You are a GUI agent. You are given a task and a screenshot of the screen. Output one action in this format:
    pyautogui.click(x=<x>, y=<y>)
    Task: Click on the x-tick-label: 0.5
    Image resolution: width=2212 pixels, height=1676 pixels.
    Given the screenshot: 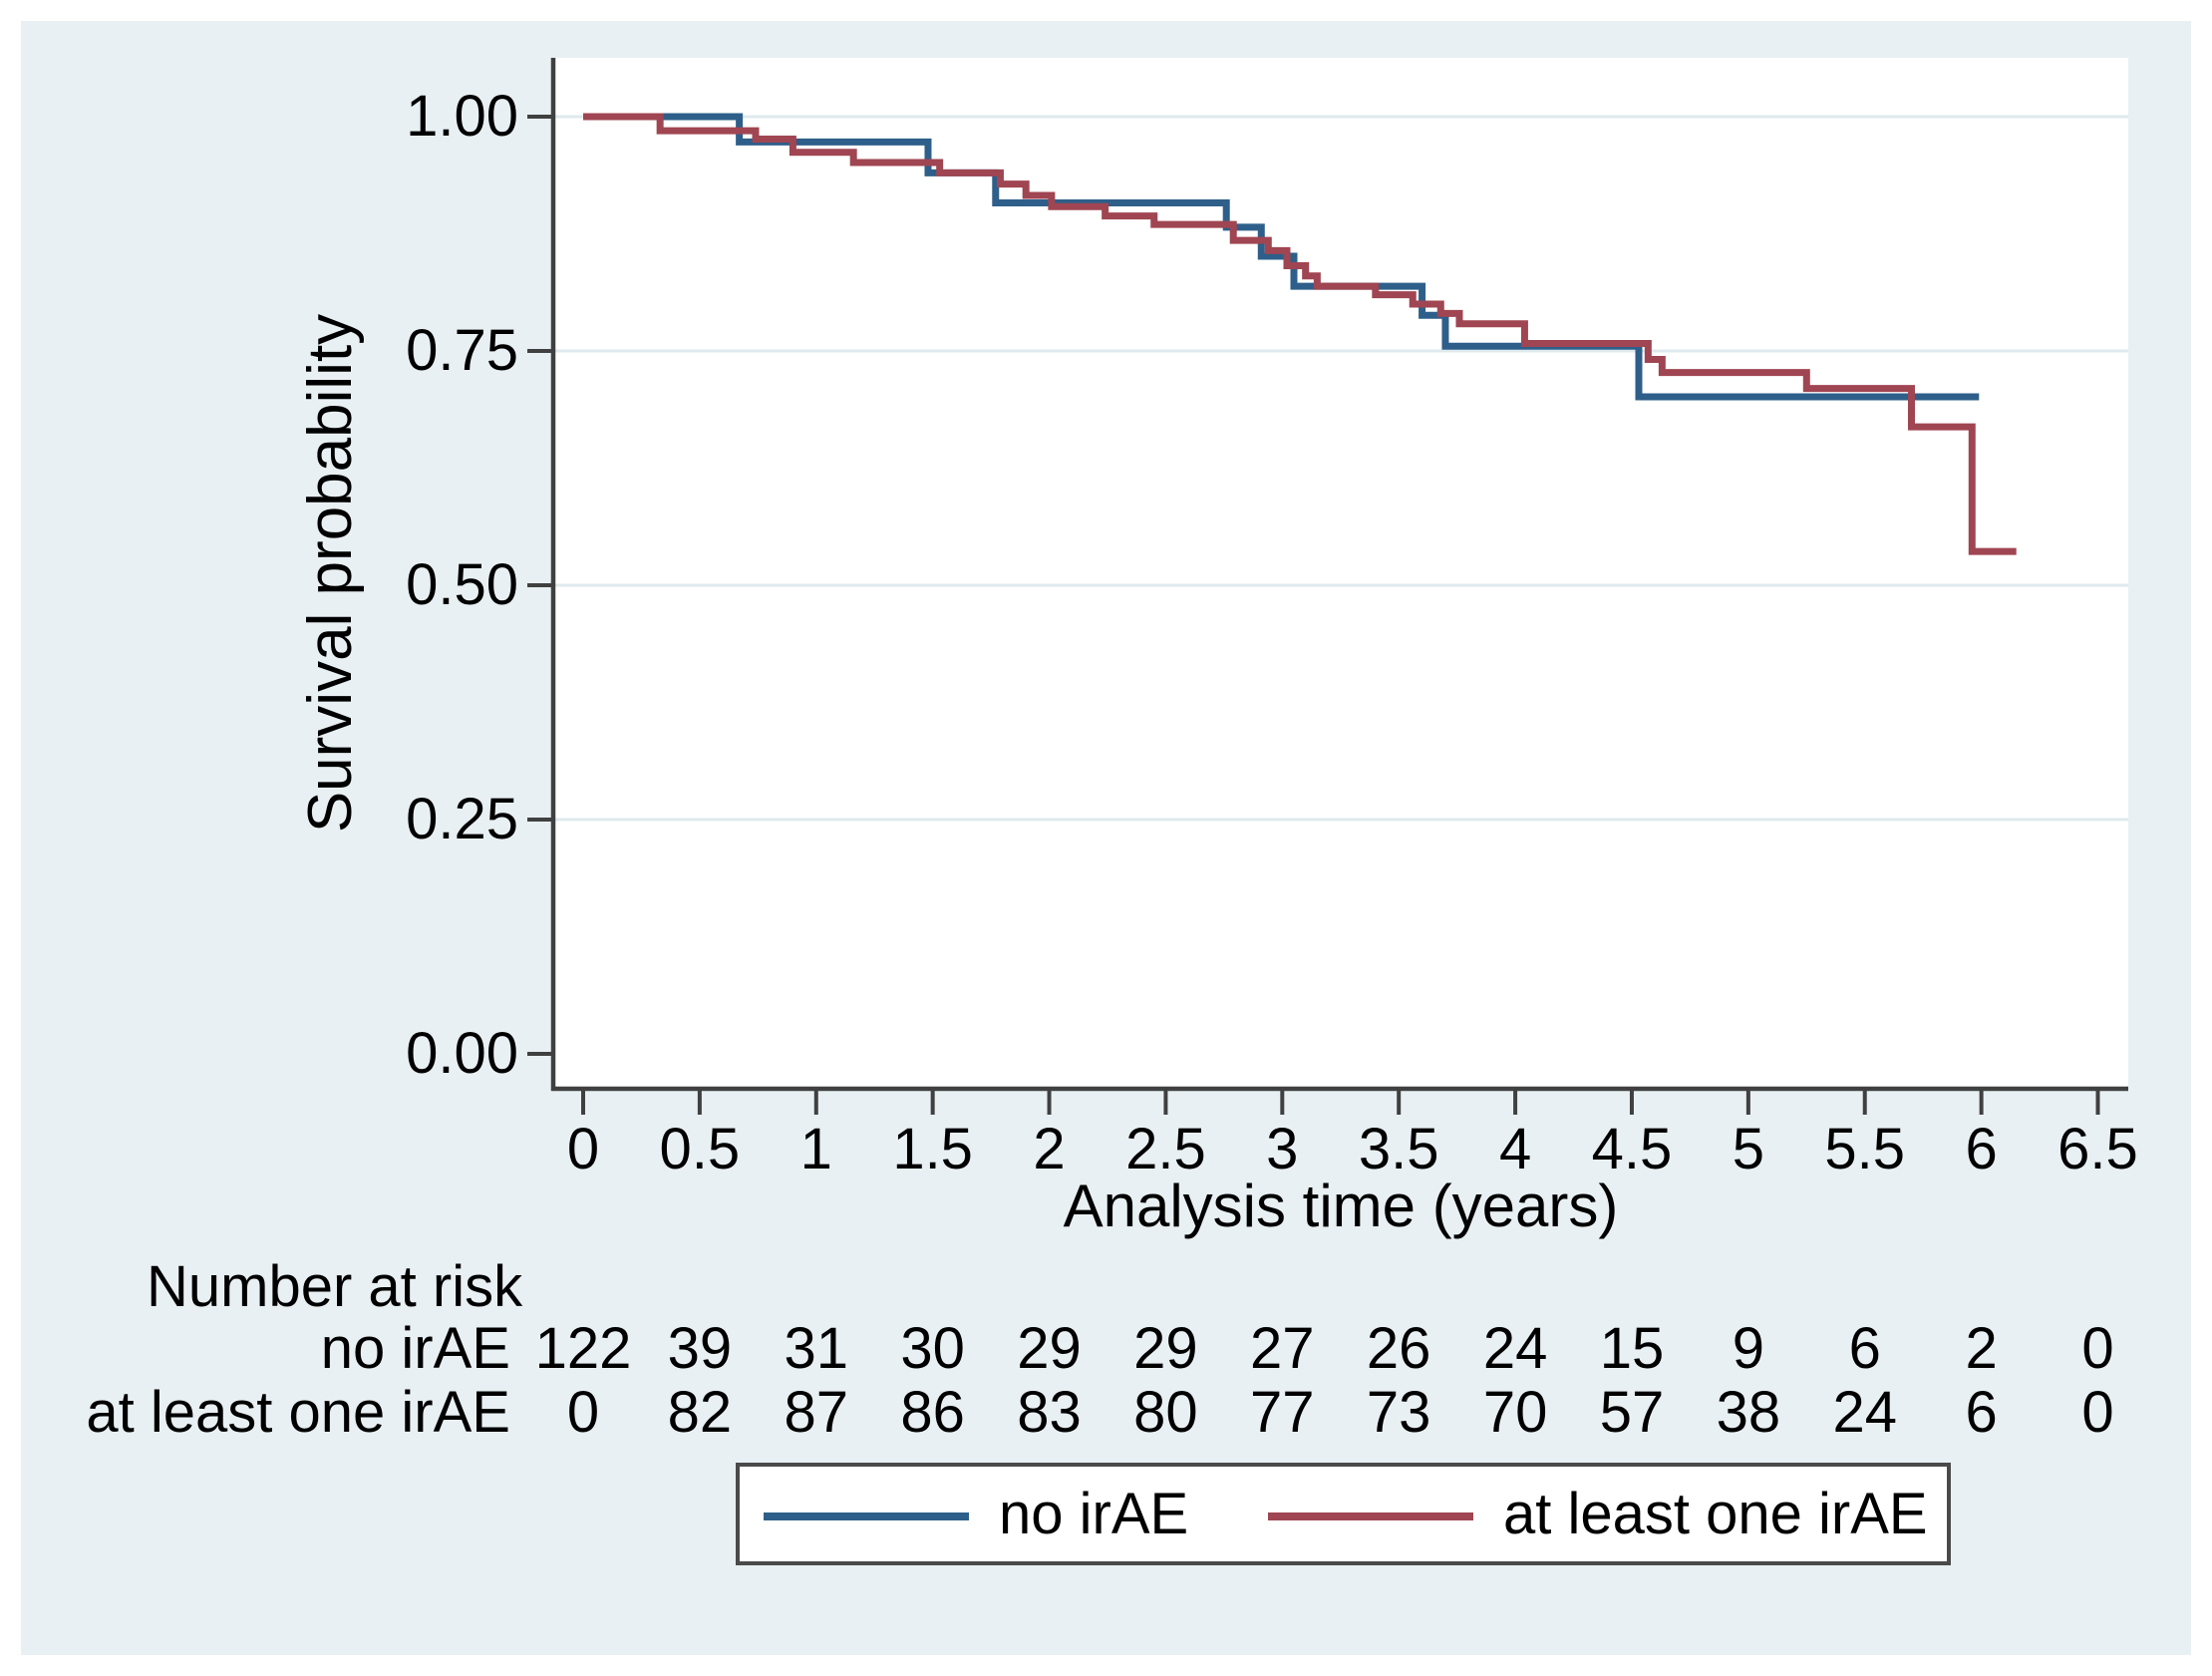 What is the action you would take?
    pyautogui.click(x=700, y=1149)
    